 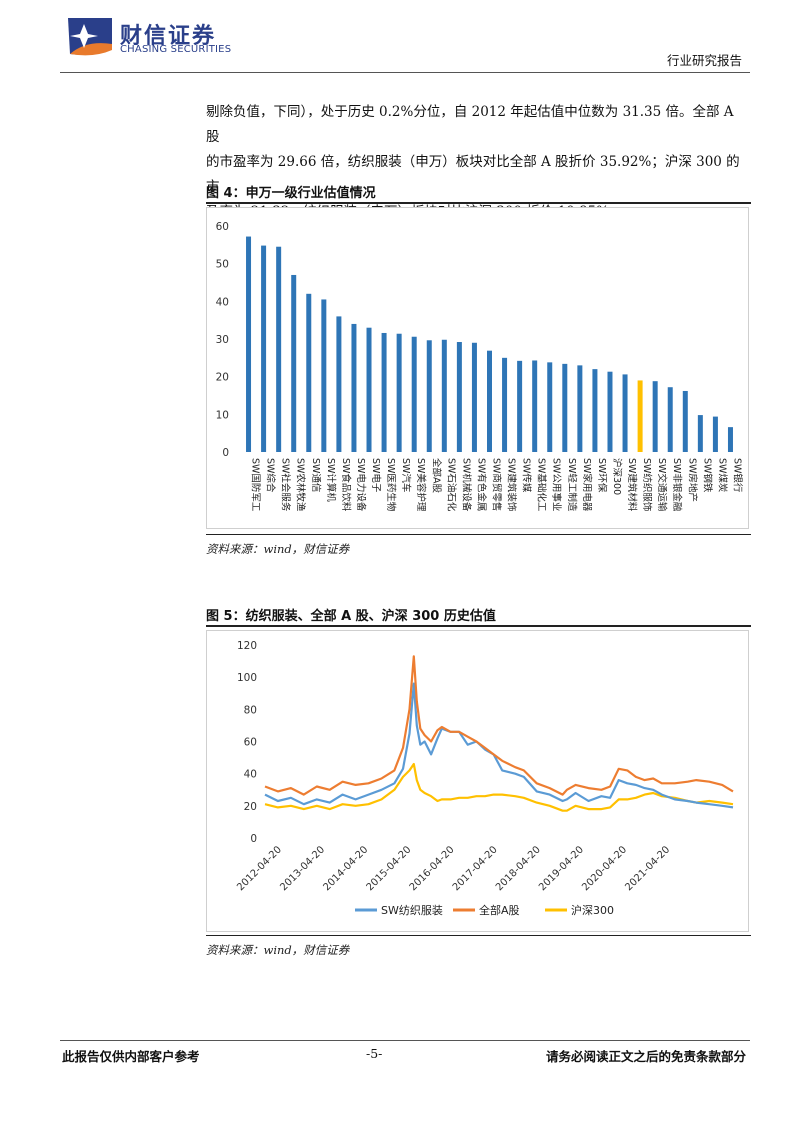 What do you see at coordinates (302, 868) in the screenshot?
I see `x-tick-label: 2013-04-20` at bounding box center [302, 868].